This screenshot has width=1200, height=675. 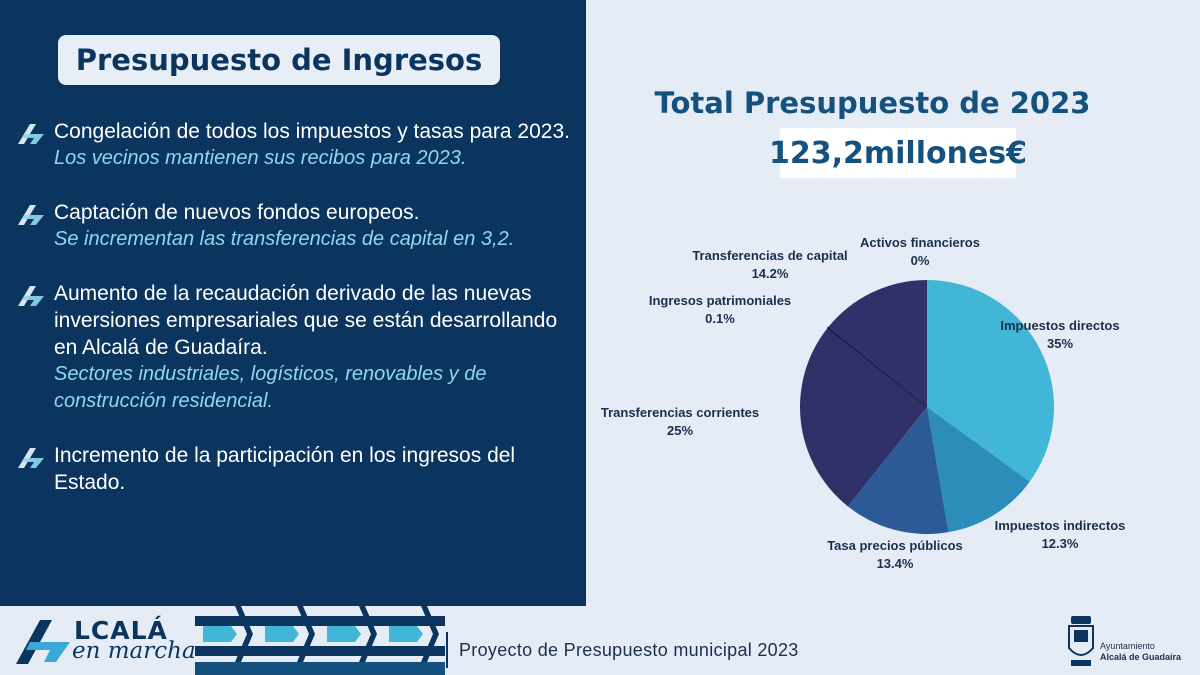 What do you see at coordinates (1127, 646) in the screenshot?
I see `ayuntamiento-label: Ayuntamiento` at bounding box center [1127, 646].